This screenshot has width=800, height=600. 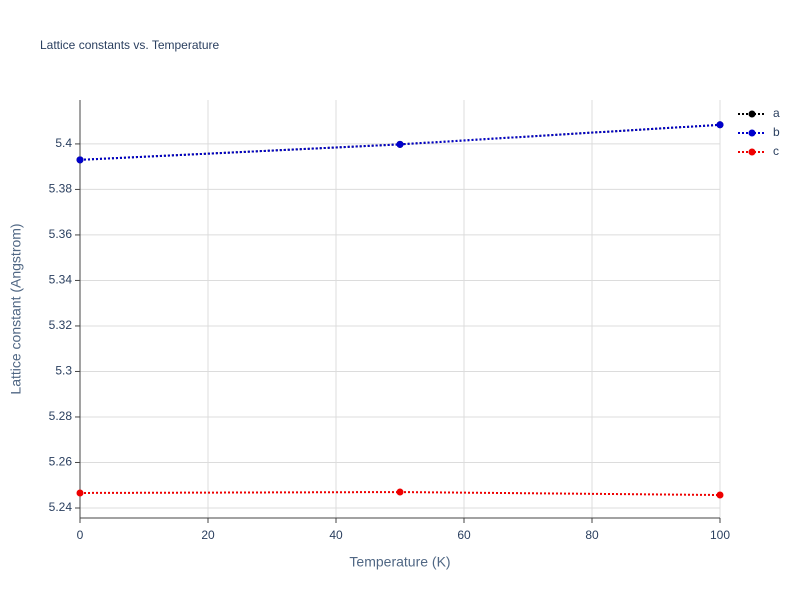 What do you see at coordinates (592, 535) in the screenshot?
I see `x-tick-label: 80` at bounding box center [592, 535].